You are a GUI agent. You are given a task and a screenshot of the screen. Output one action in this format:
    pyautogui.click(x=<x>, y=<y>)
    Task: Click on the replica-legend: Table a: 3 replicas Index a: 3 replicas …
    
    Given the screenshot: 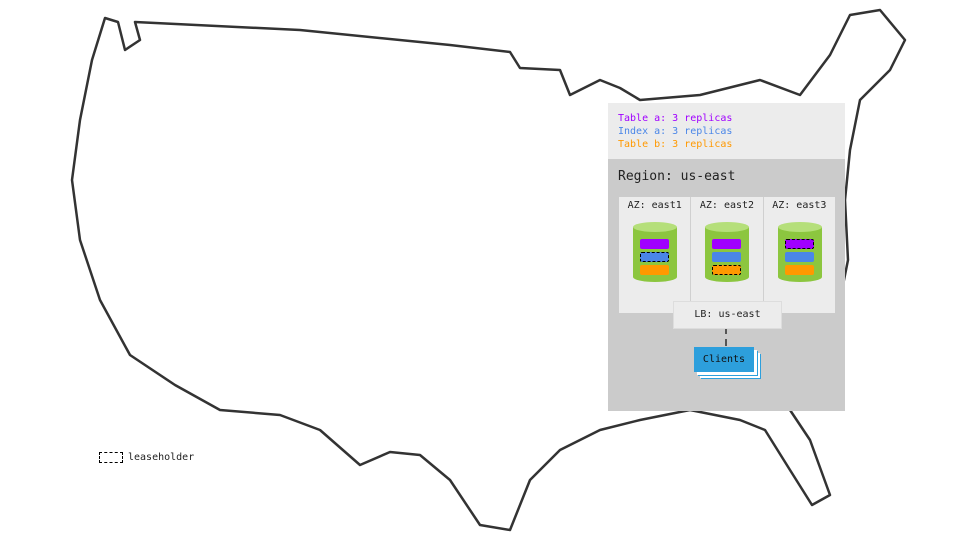 What is the action you would take?
    pyautogui.click(x=726, y=131)
    